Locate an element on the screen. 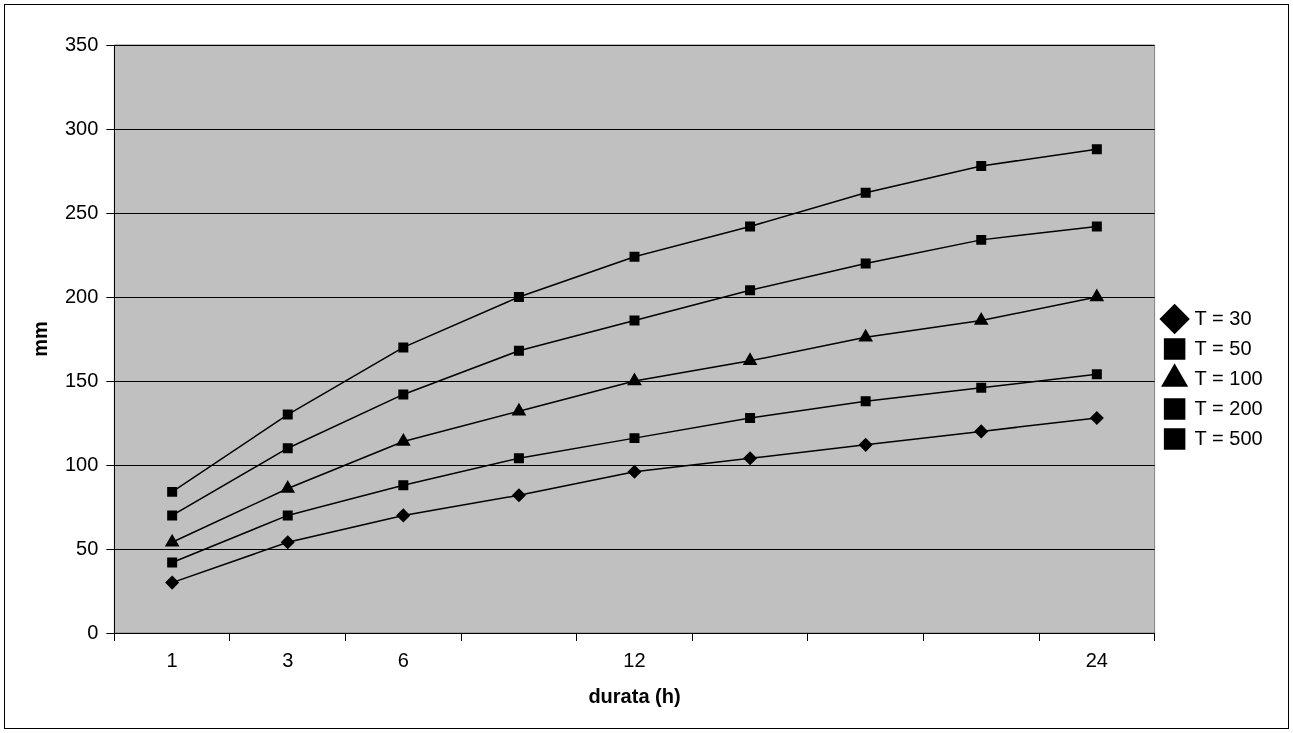 The height and width of the screenshot is (733, 1293). legend-label: T = 500 is located at coordinates (1228, 437).